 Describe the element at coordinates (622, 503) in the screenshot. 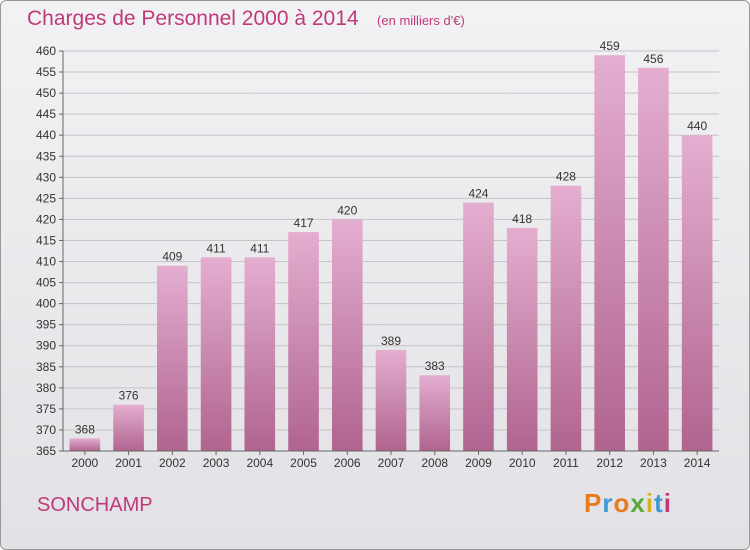

I see `brand-letter: o` at that location.